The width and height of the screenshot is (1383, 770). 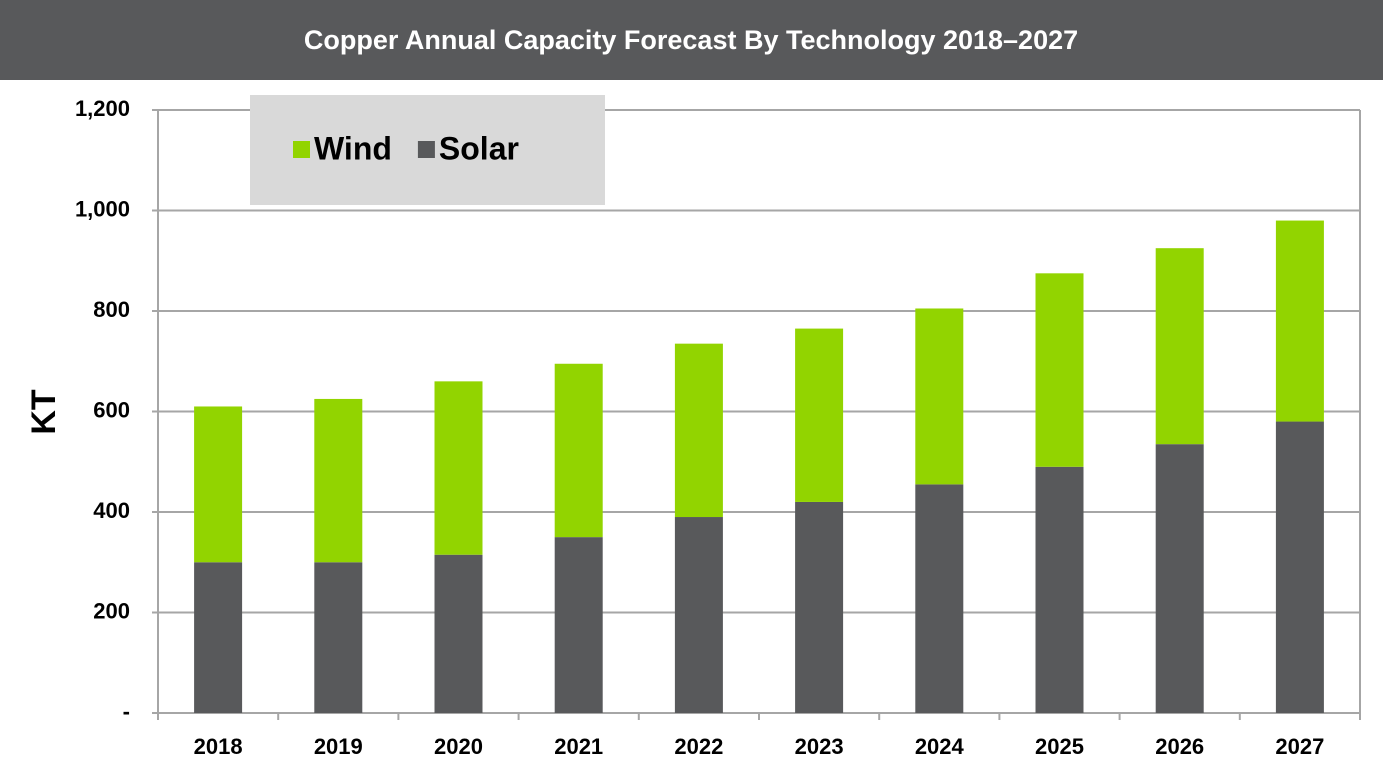 What do you see at coordinates (111, 610) in the screenshot?
I see `y-tick-label: 200` at bounding box center [111, 610].